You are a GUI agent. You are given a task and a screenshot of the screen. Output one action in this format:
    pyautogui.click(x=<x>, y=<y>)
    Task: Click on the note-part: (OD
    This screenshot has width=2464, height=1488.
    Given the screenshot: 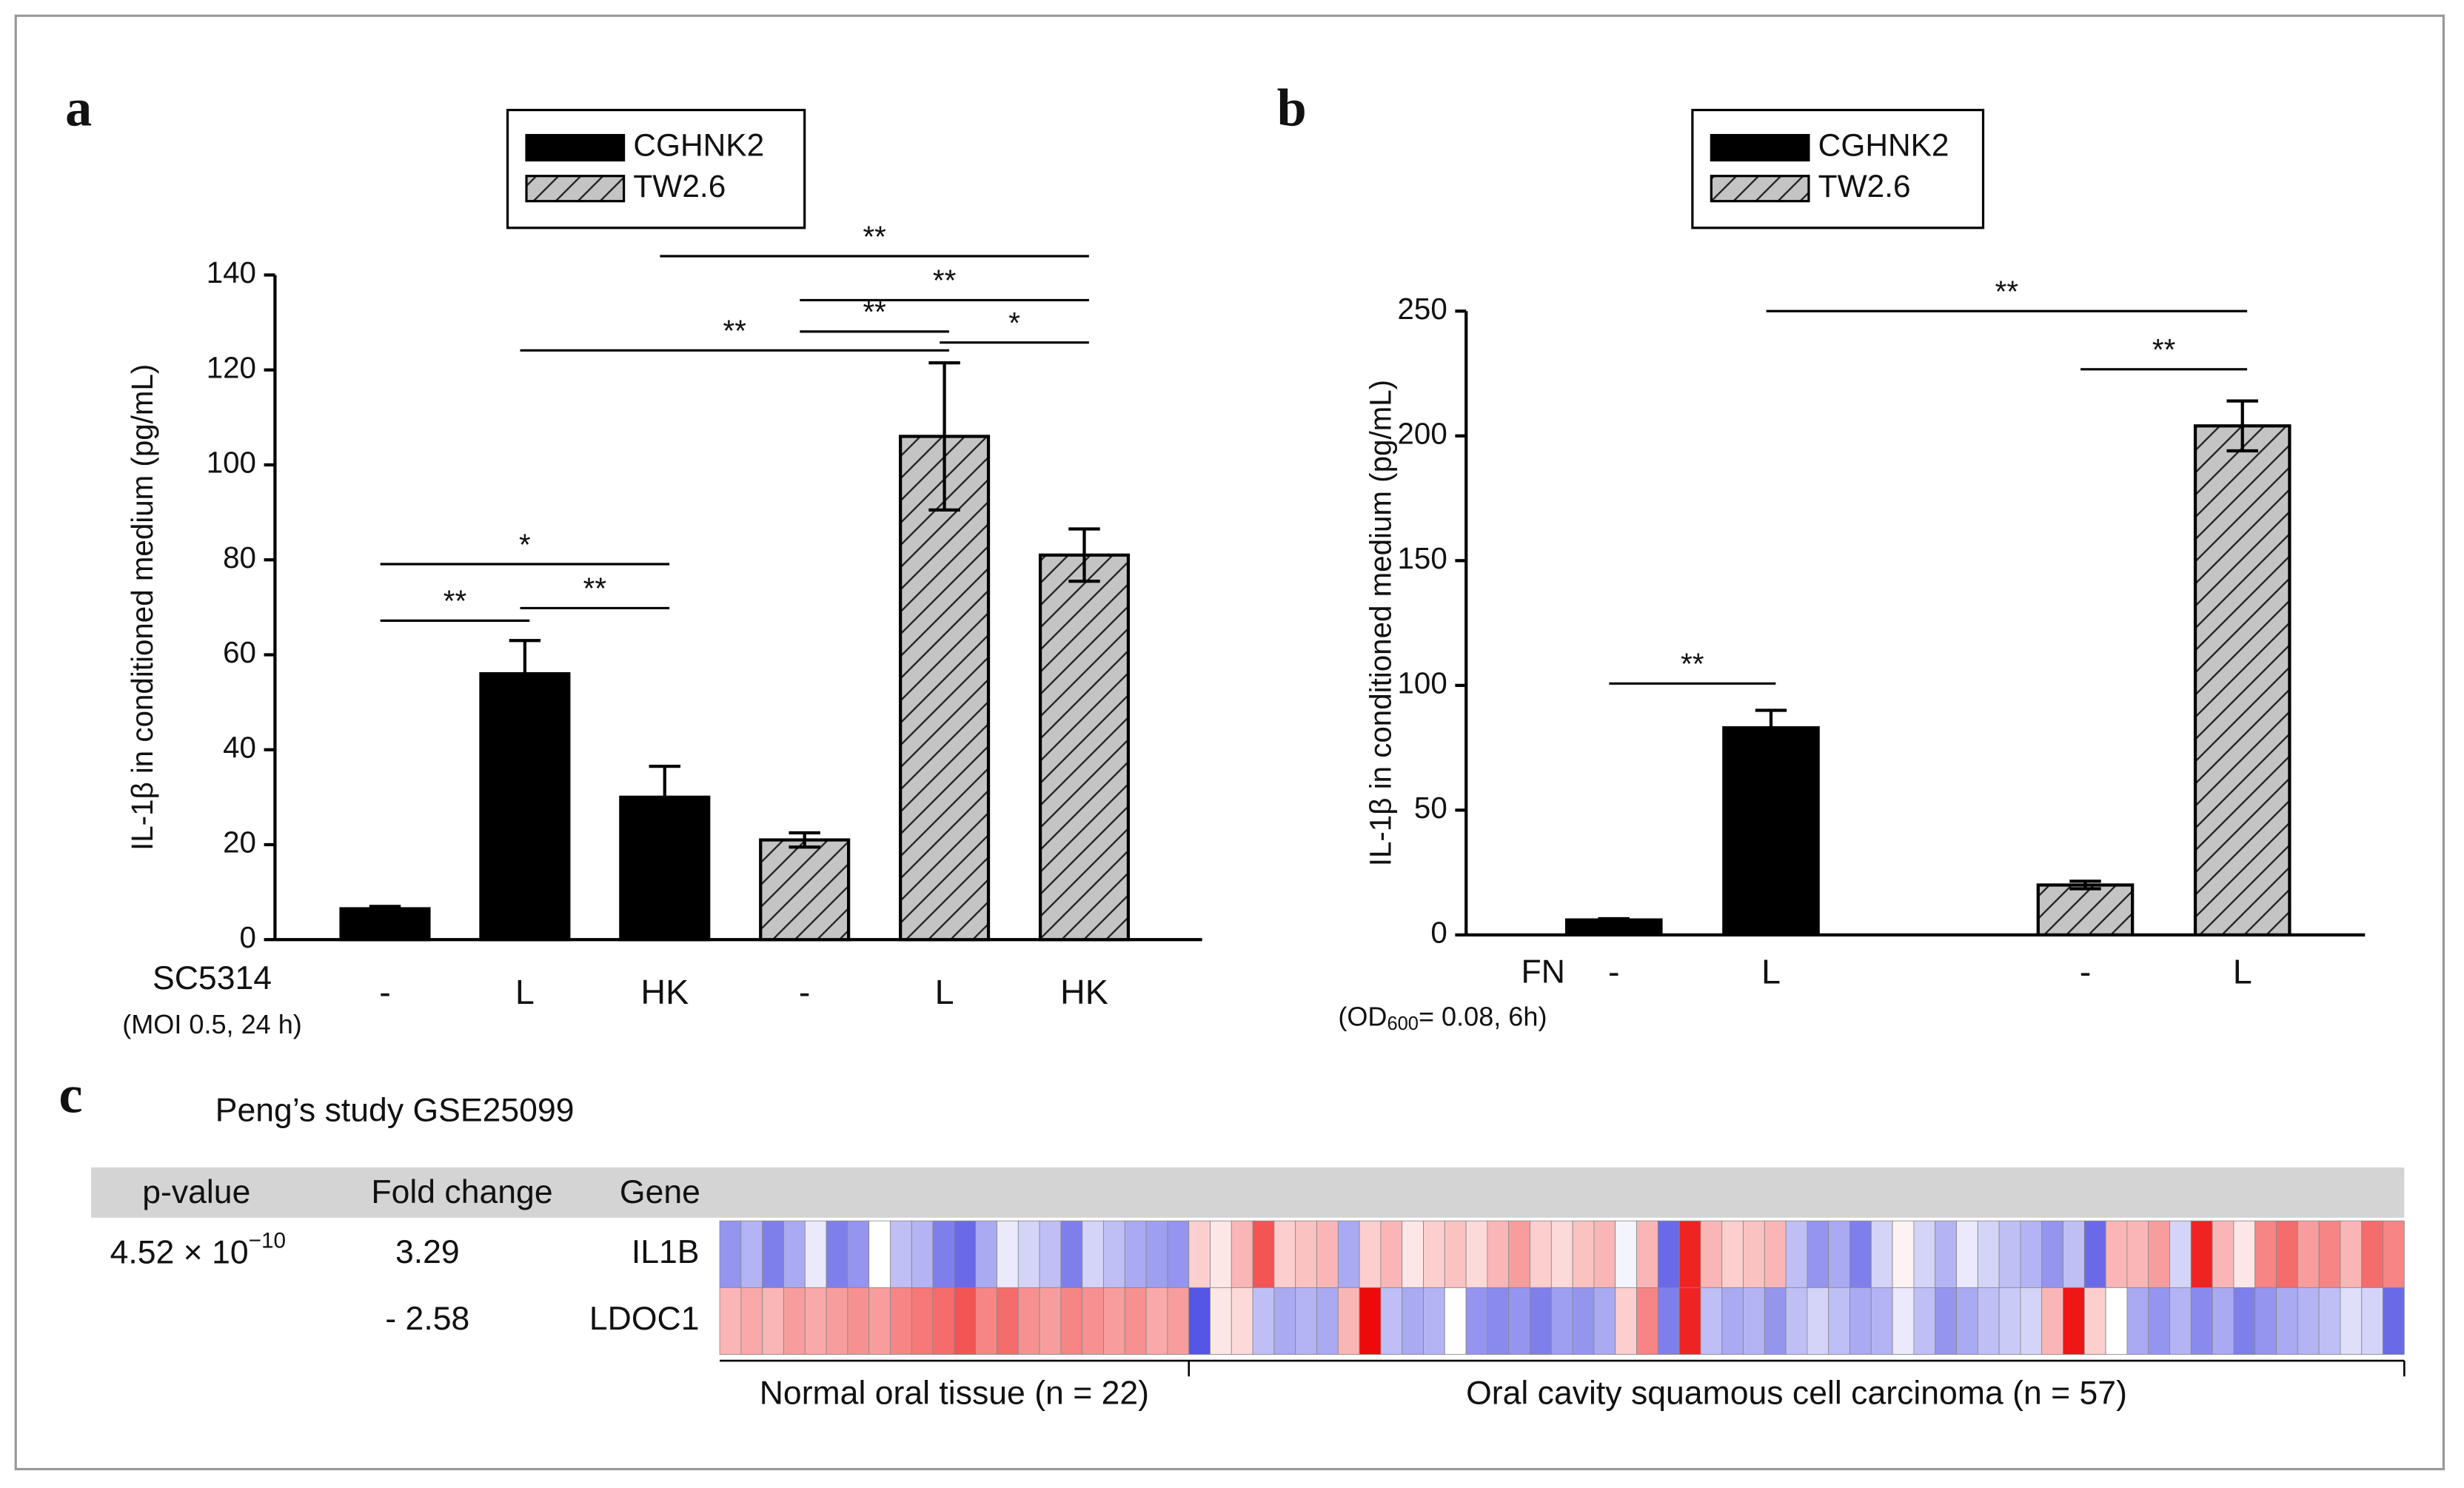 What is the action you would take?
    pyautogui.click(x=1362, y=1016)
    